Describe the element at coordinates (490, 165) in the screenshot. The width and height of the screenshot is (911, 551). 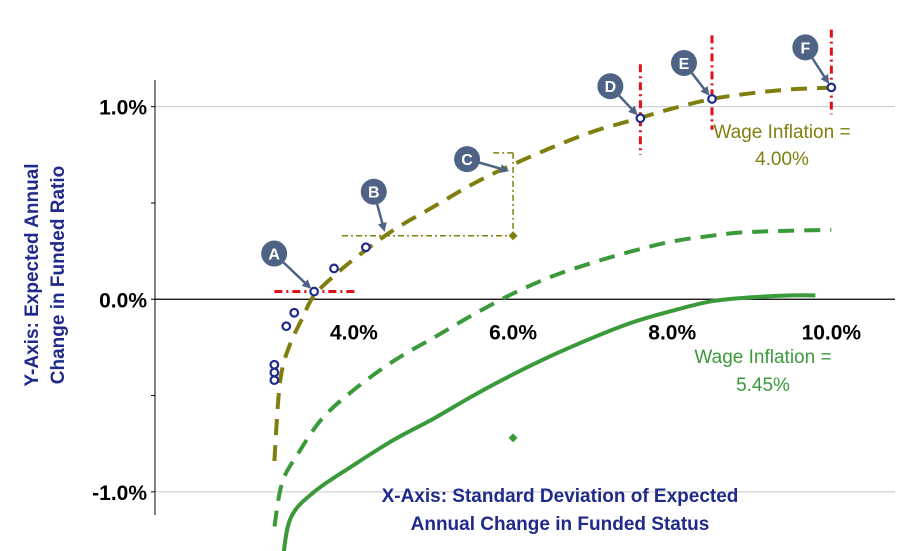
I see `marker-arrow-c` at that location.